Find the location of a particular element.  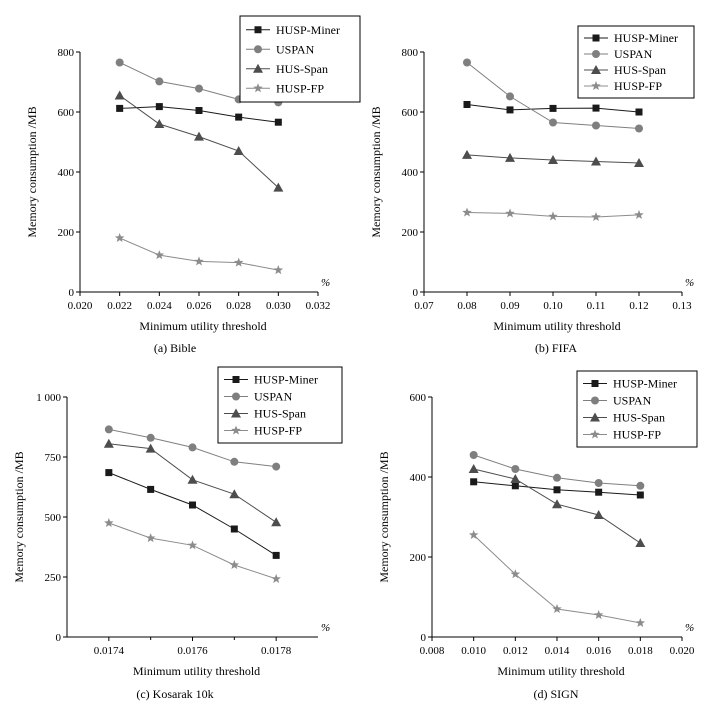

x-tick-label: 0.032 is located at coordinates (318, 306).